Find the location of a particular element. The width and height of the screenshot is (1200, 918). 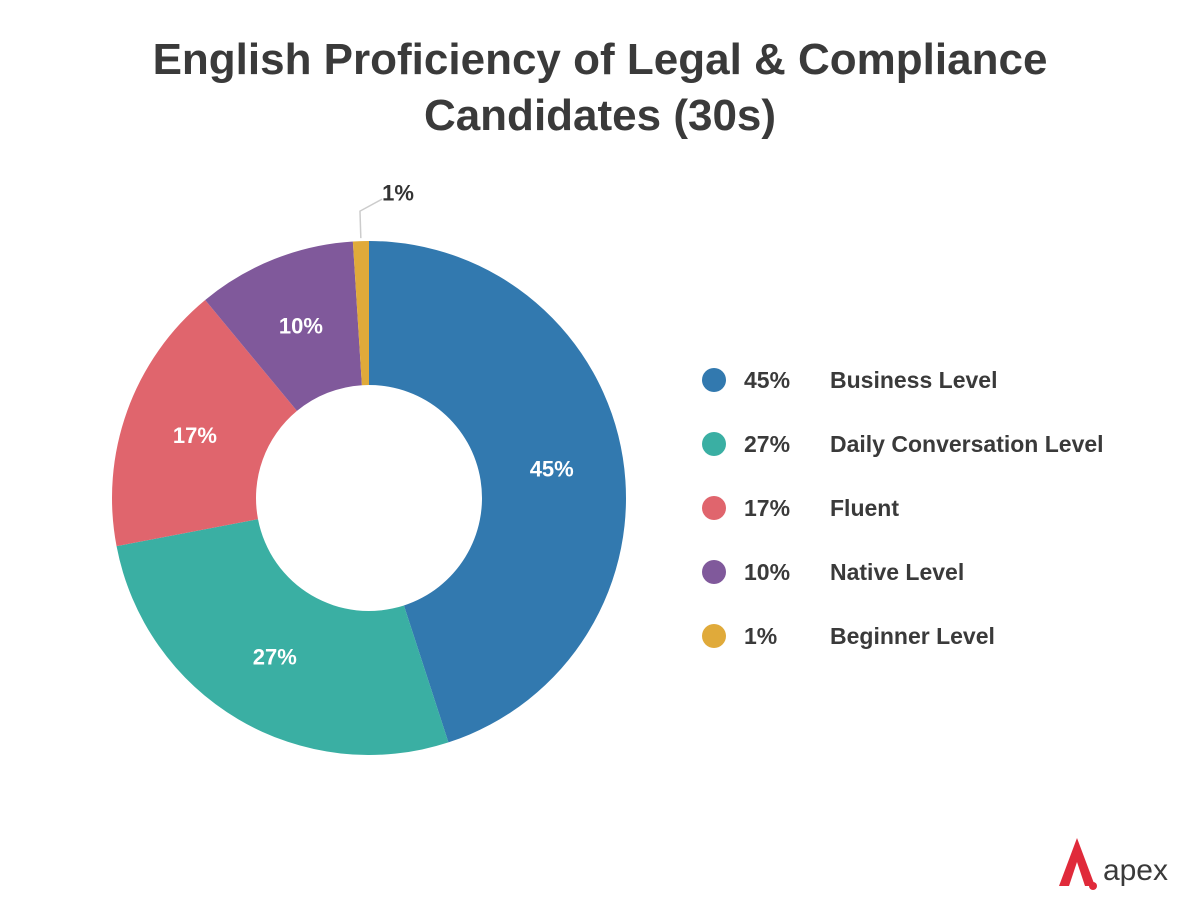

legend-swatch-fluent is located at coordinates (714, 508).